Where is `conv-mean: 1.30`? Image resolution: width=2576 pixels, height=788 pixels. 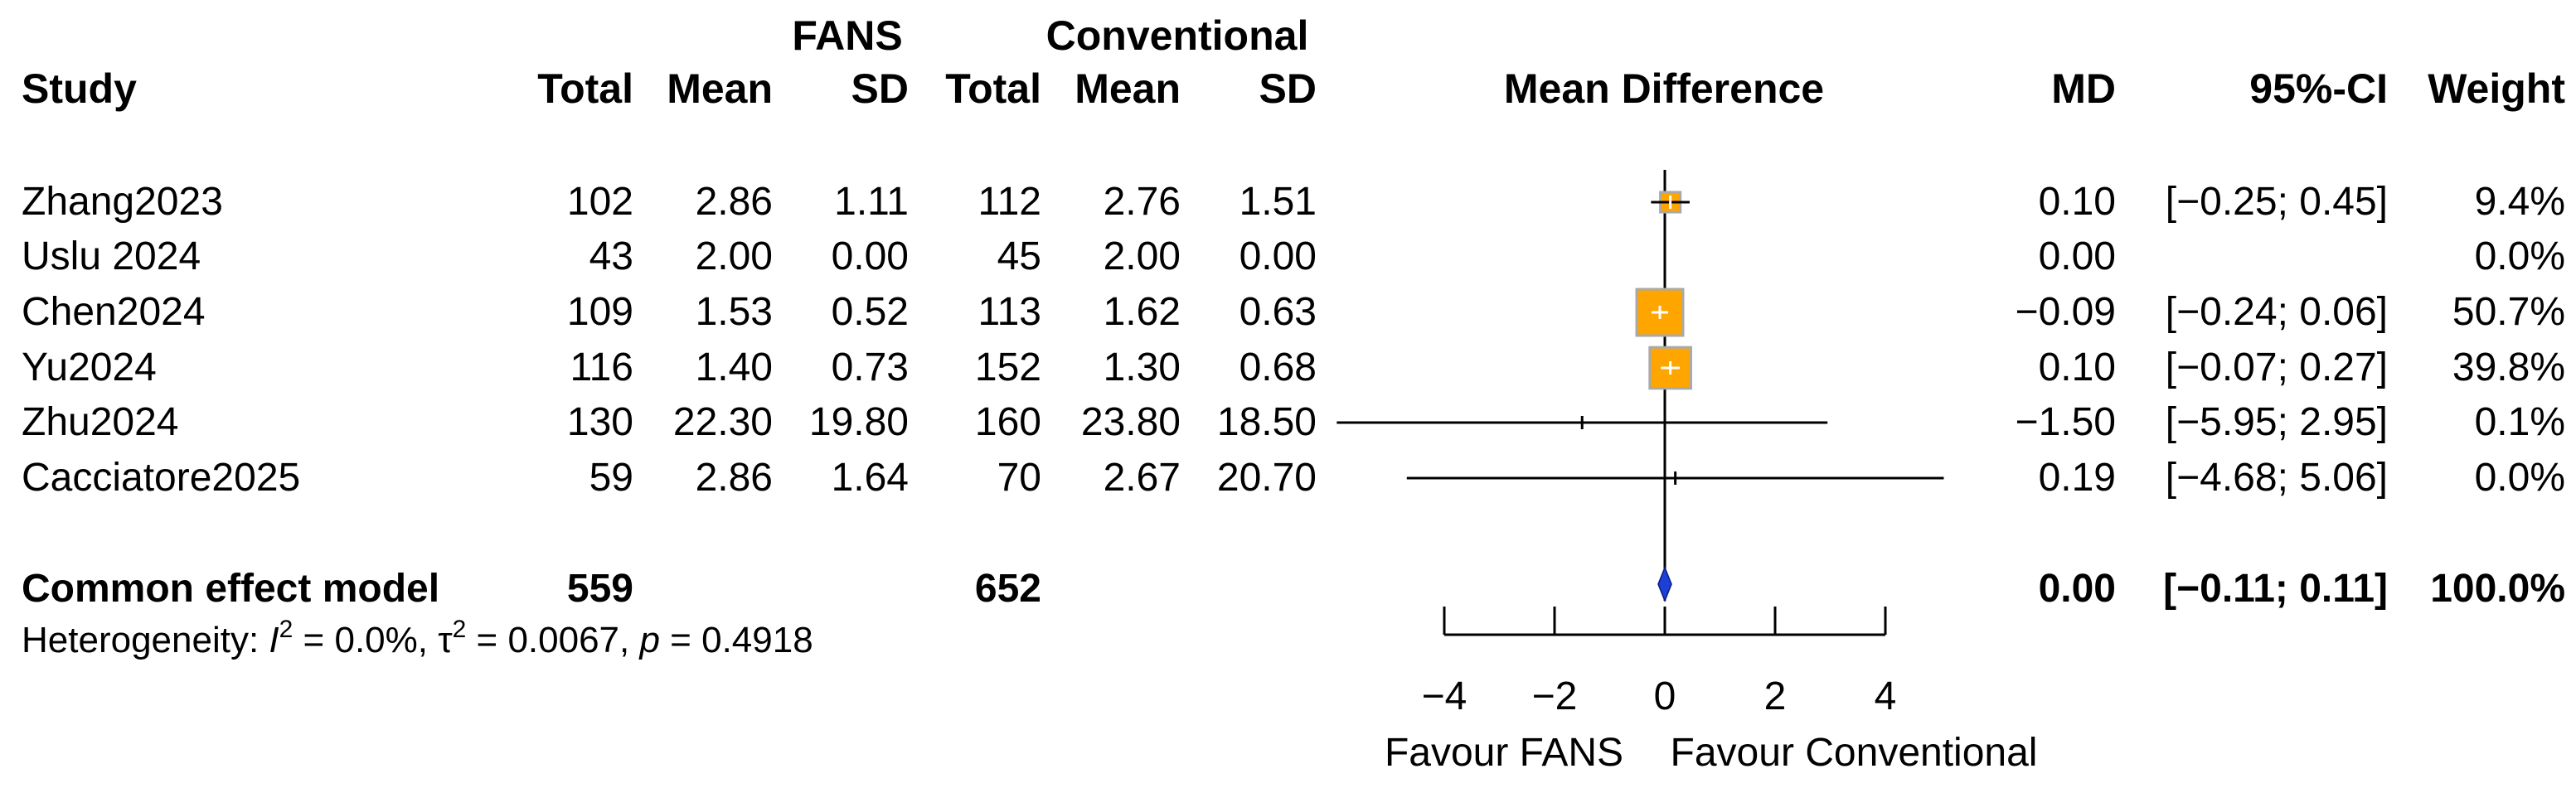
conv-mean: 1.30 is located at coordinates (1142, 367).